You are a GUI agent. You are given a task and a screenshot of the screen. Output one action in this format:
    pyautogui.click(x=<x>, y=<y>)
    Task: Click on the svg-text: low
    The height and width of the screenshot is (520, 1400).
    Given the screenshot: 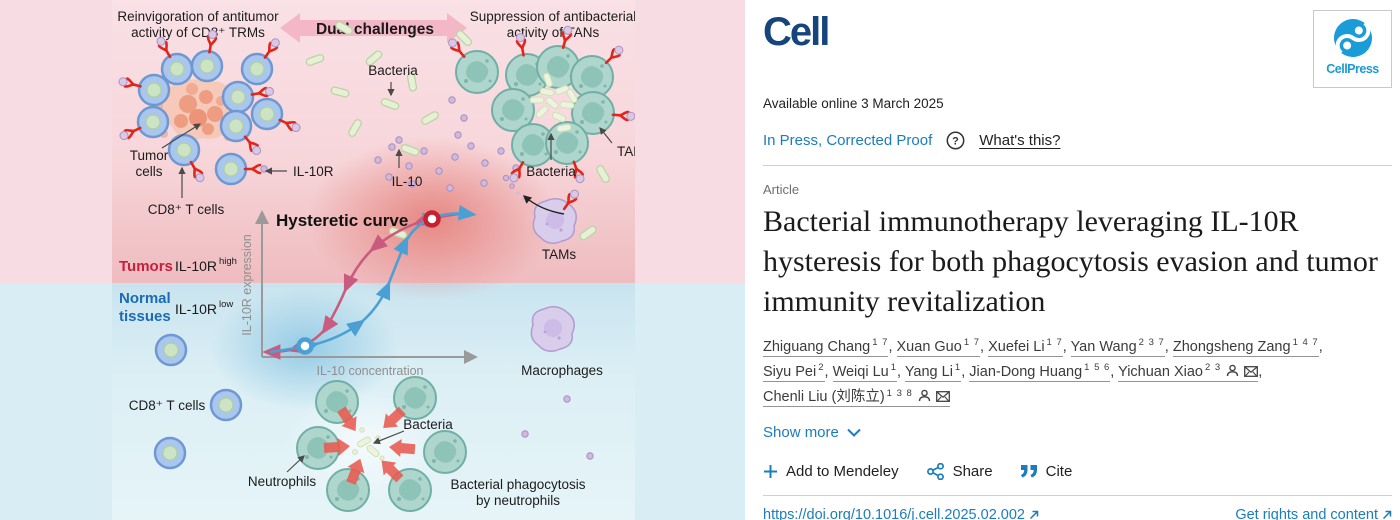 What is the action you would take?
    pyautogui.click(x=226, y=304)
    